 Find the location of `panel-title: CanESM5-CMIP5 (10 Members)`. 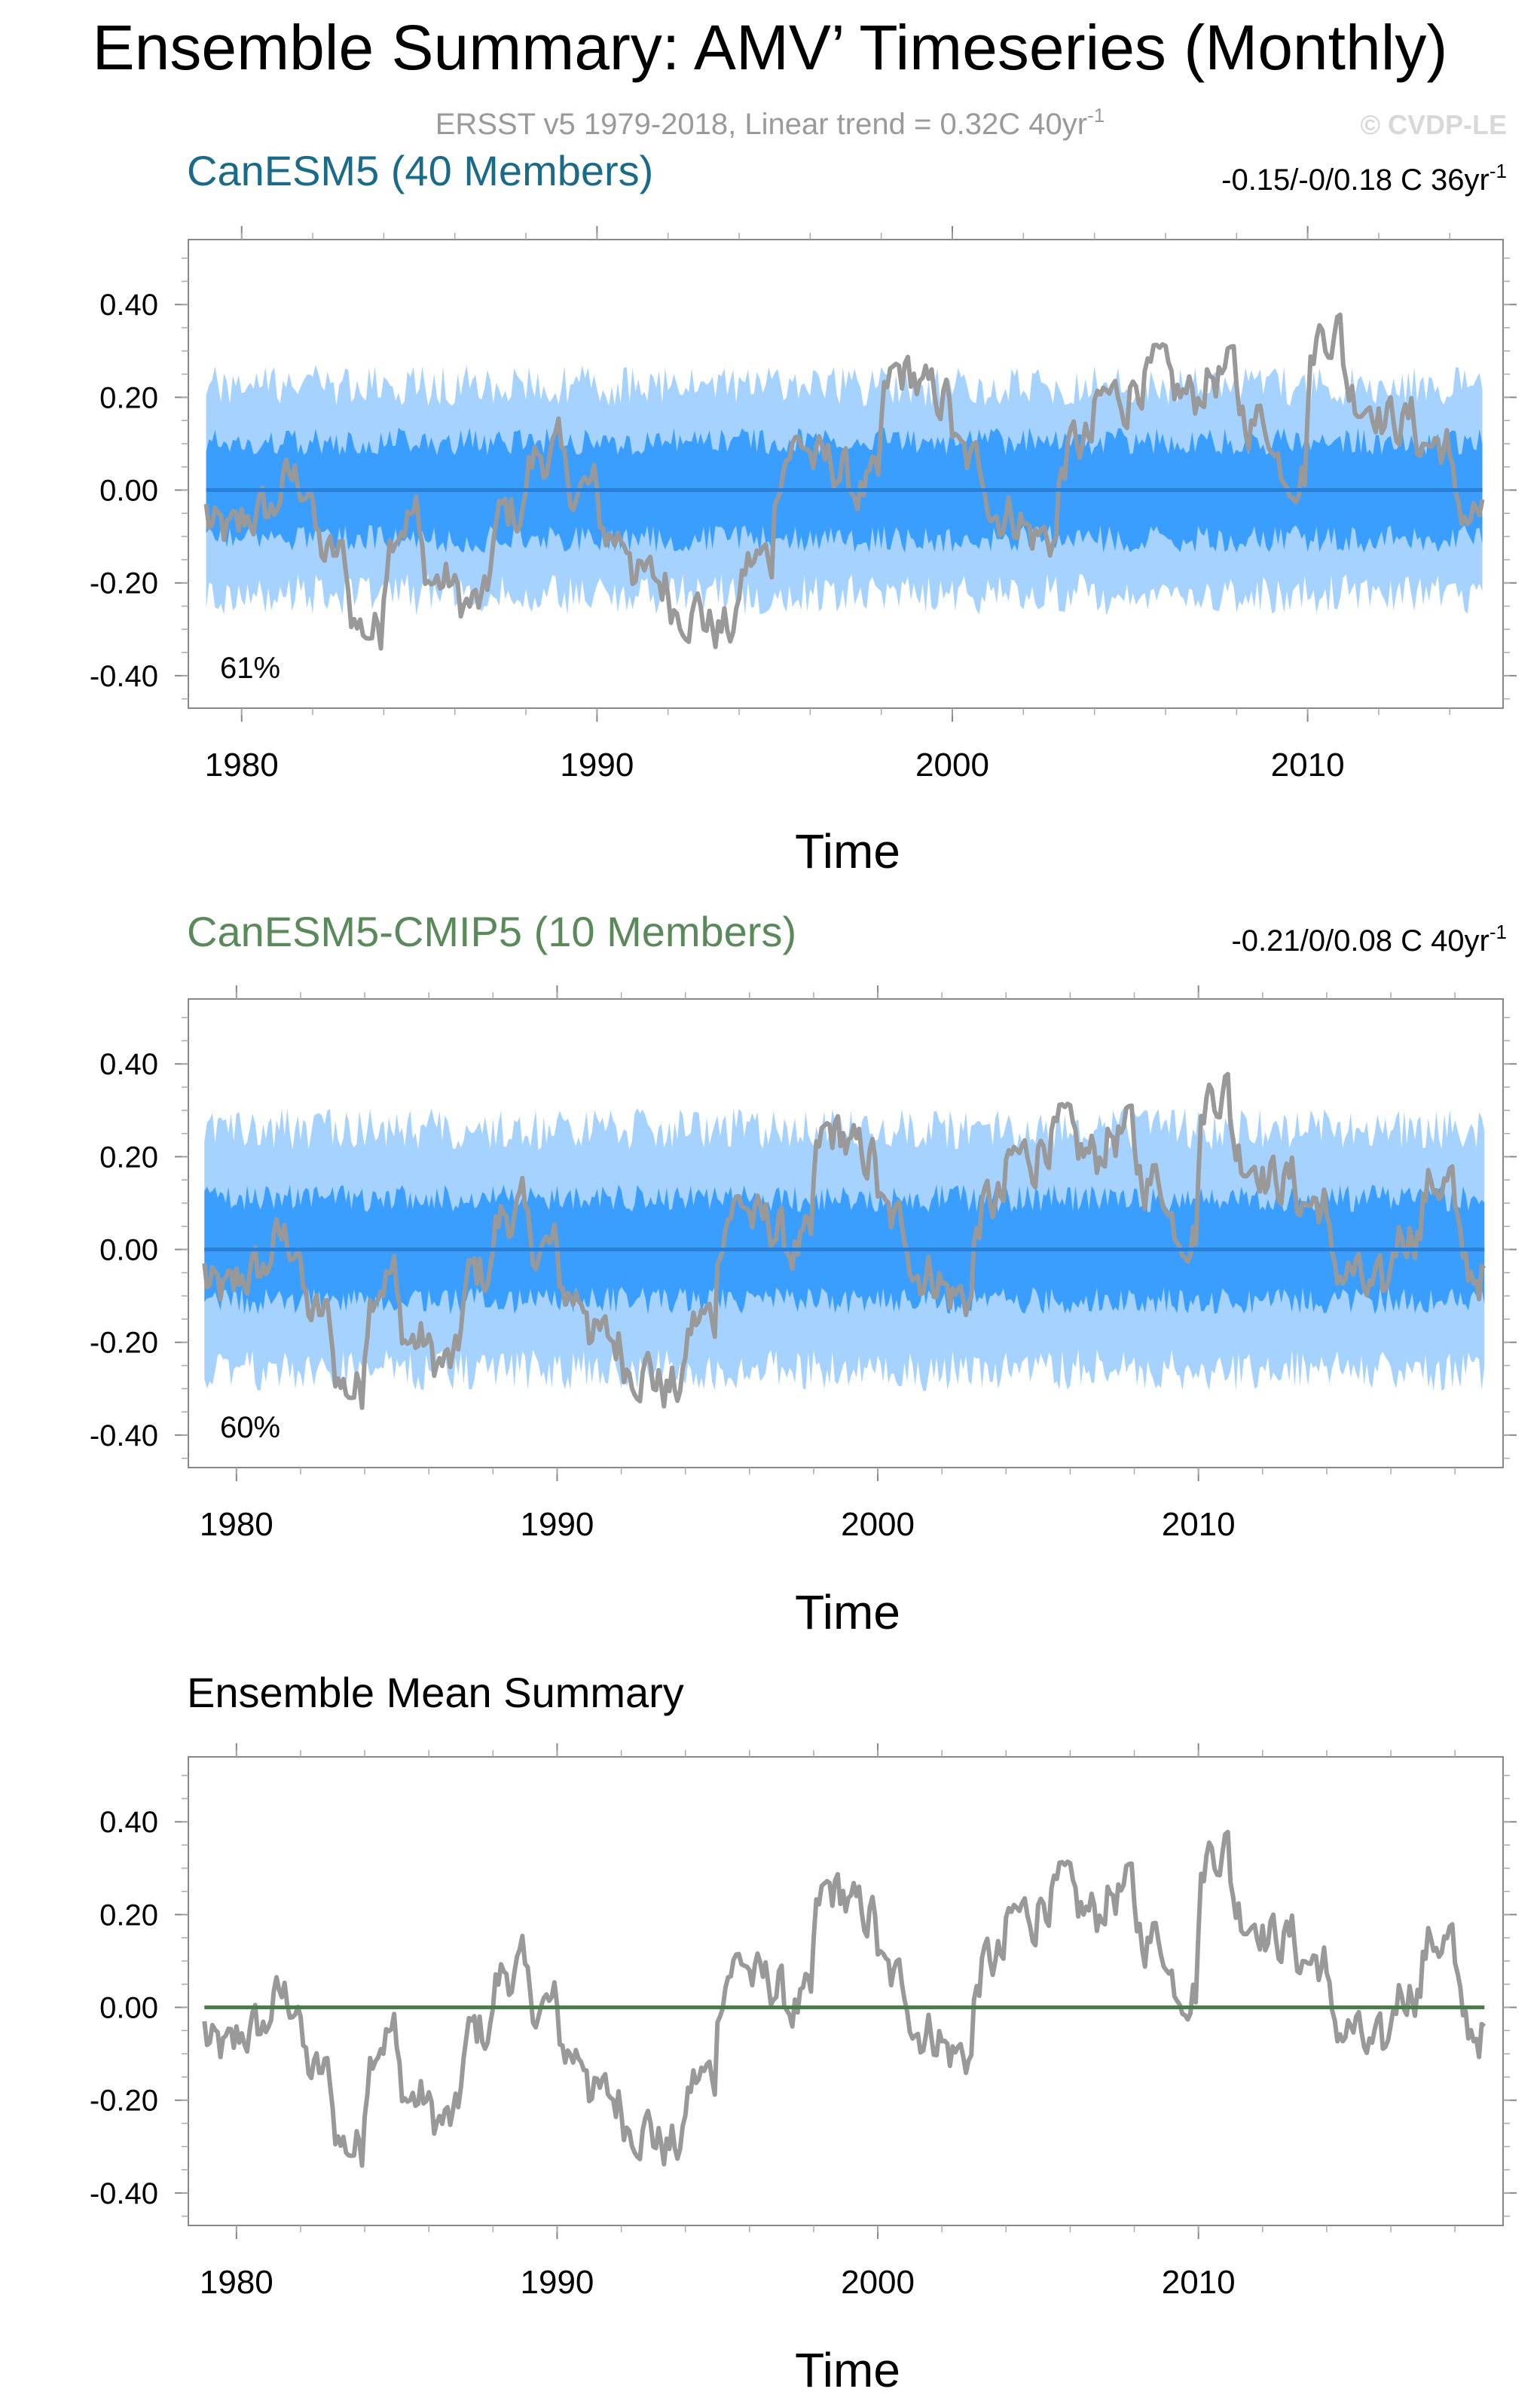

panel-title: CanESM5-CMIP5 (10 Members) is located at coordinates (491, 931).